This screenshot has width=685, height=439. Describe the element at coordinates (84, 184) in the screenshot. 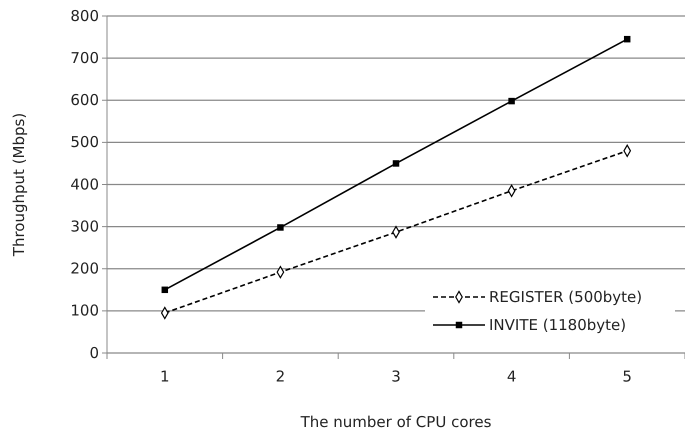

I see `y-tick-label: 400` at that location.